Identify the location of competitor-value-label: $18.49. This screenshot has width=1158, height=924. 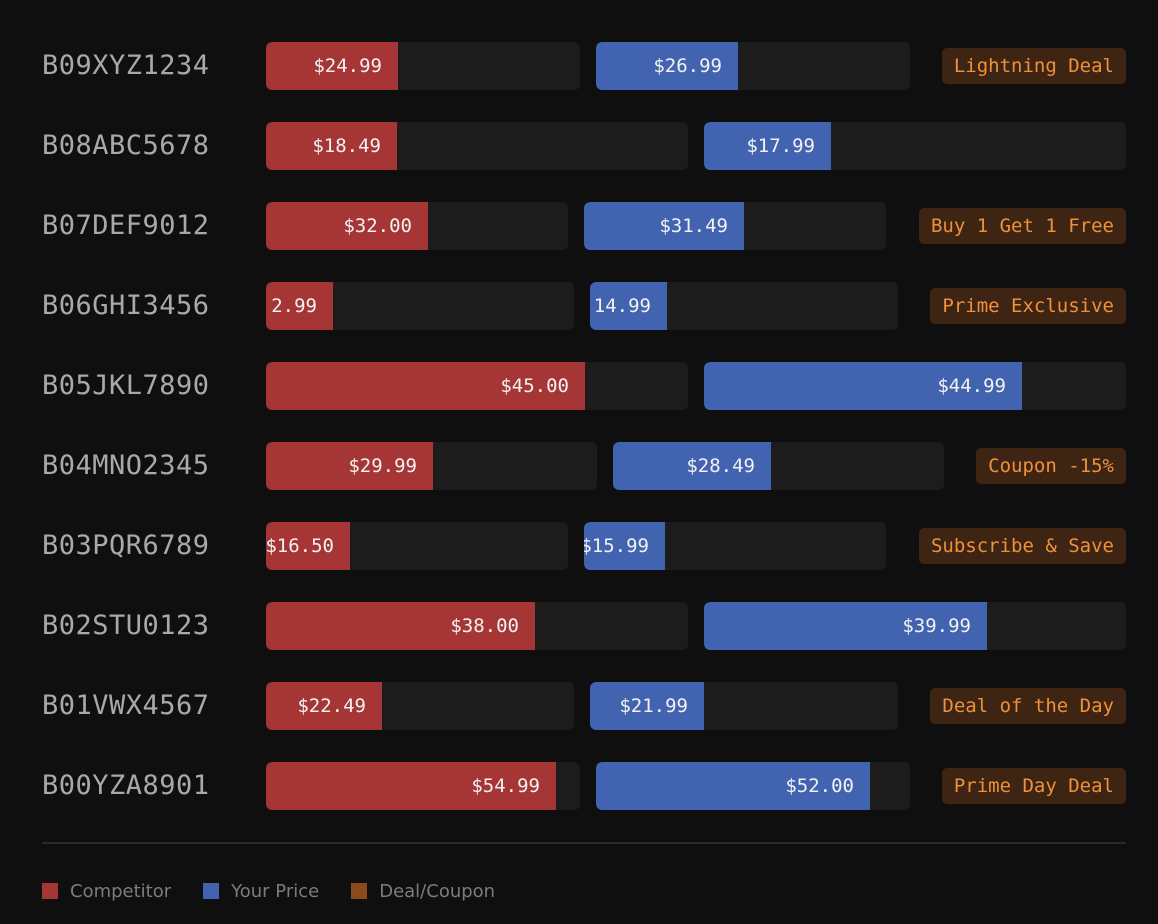
(346, 146).